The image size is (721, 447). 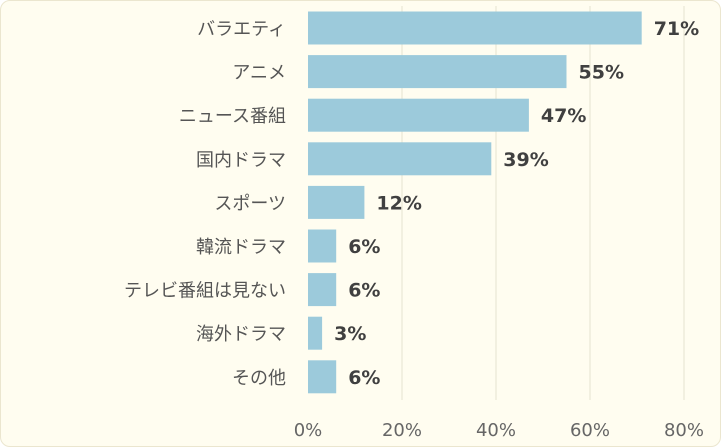 I want to click on data-label: 47%, so click(x=563, y=116).